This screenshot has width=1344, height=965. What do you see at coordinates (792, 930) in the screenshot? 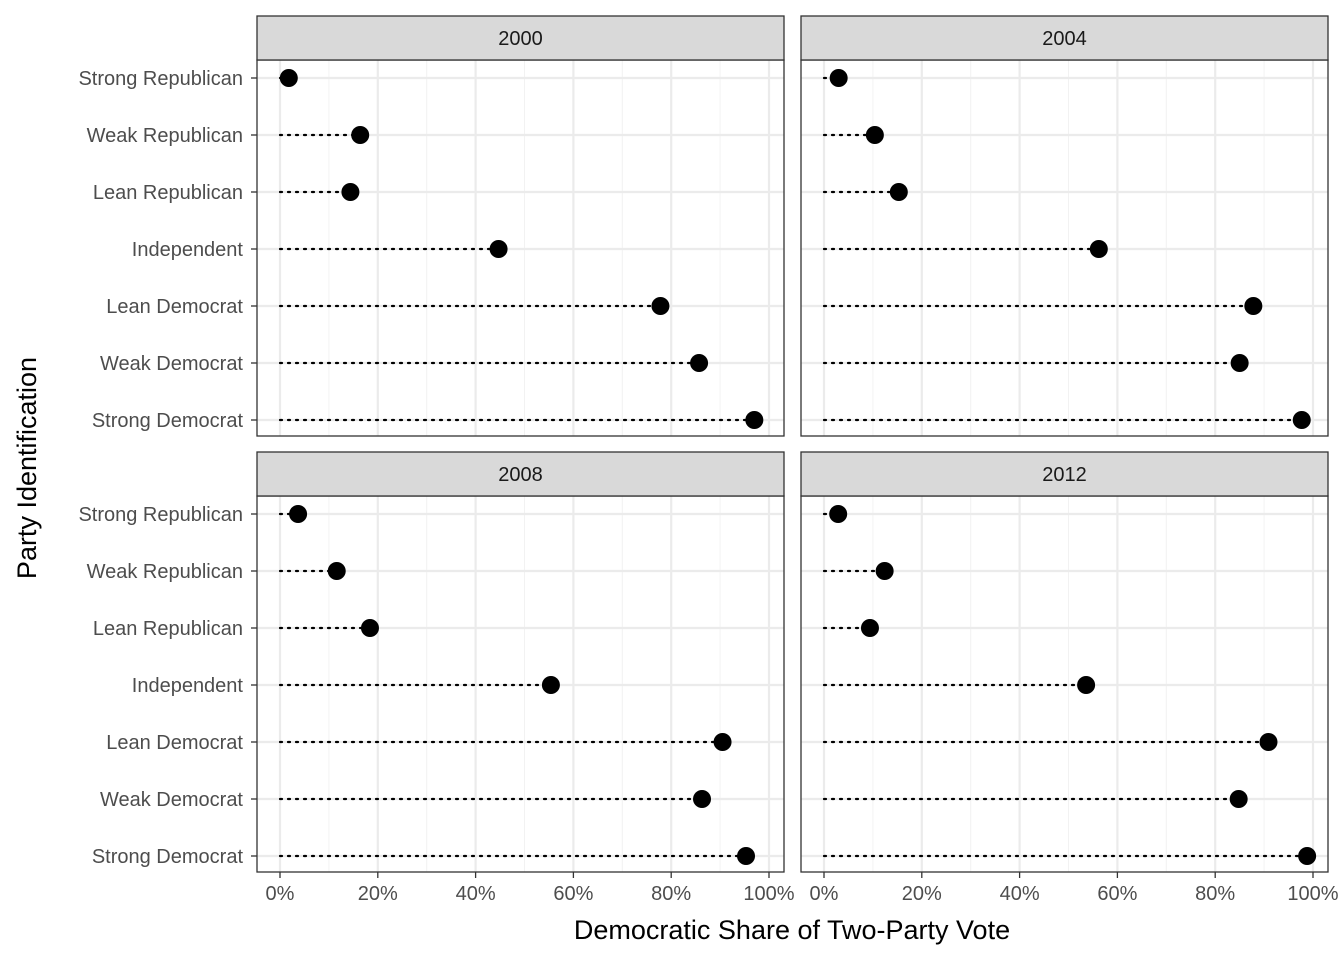
I see `x-axis-title: Democratic Share of Two-Party Vote` at bounding box center [792, 930].